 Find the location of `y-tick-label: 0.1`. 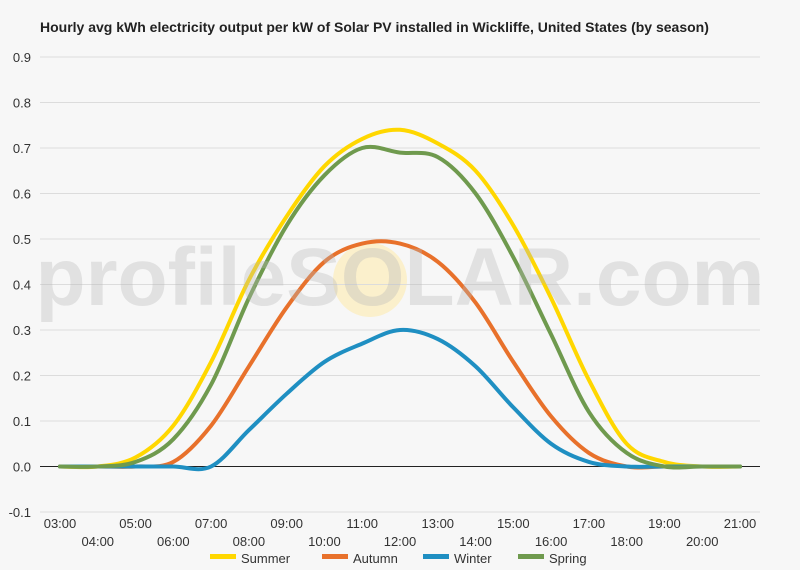

y-tick-label: 0.1 is located at coordinates (22, 421).